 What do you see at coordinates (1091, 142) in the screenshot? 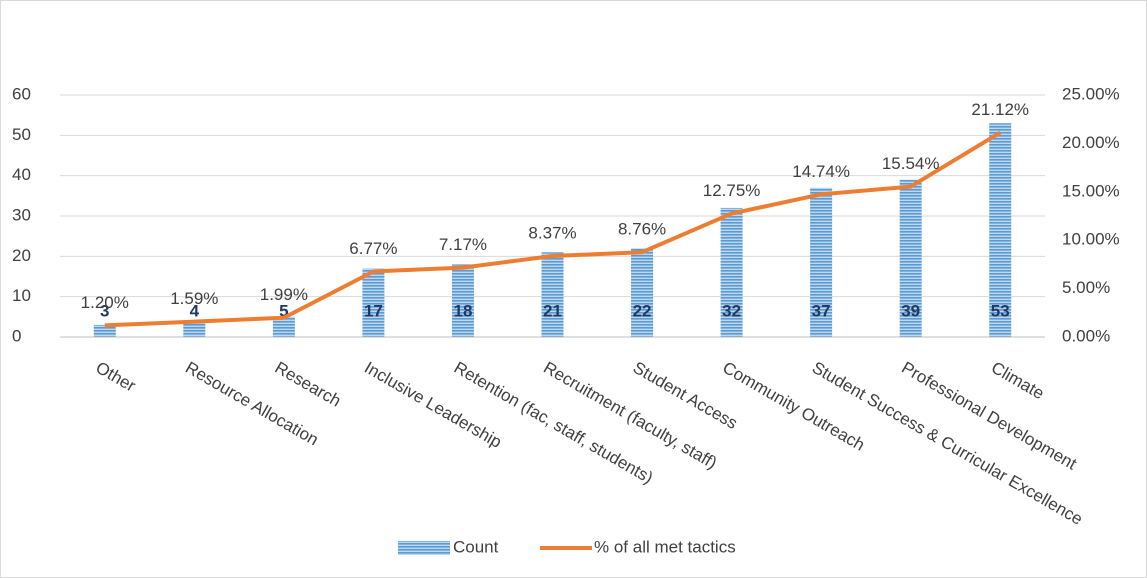
I see `y2-tick-label: 20.00%` at bounding box center [1091, 142].